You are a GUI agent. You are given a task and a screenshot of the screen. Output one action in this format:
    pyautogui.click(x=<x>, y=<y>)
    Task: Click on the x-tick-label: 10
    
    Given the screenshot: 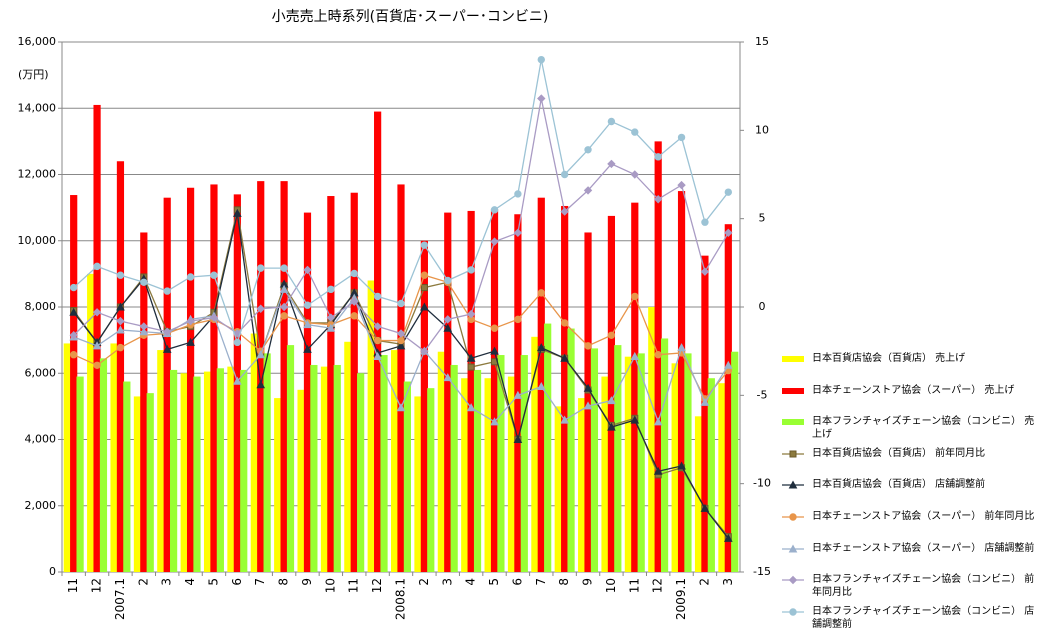 What is the action you would take?
    pyautogui.click(x=330, y=585)
    